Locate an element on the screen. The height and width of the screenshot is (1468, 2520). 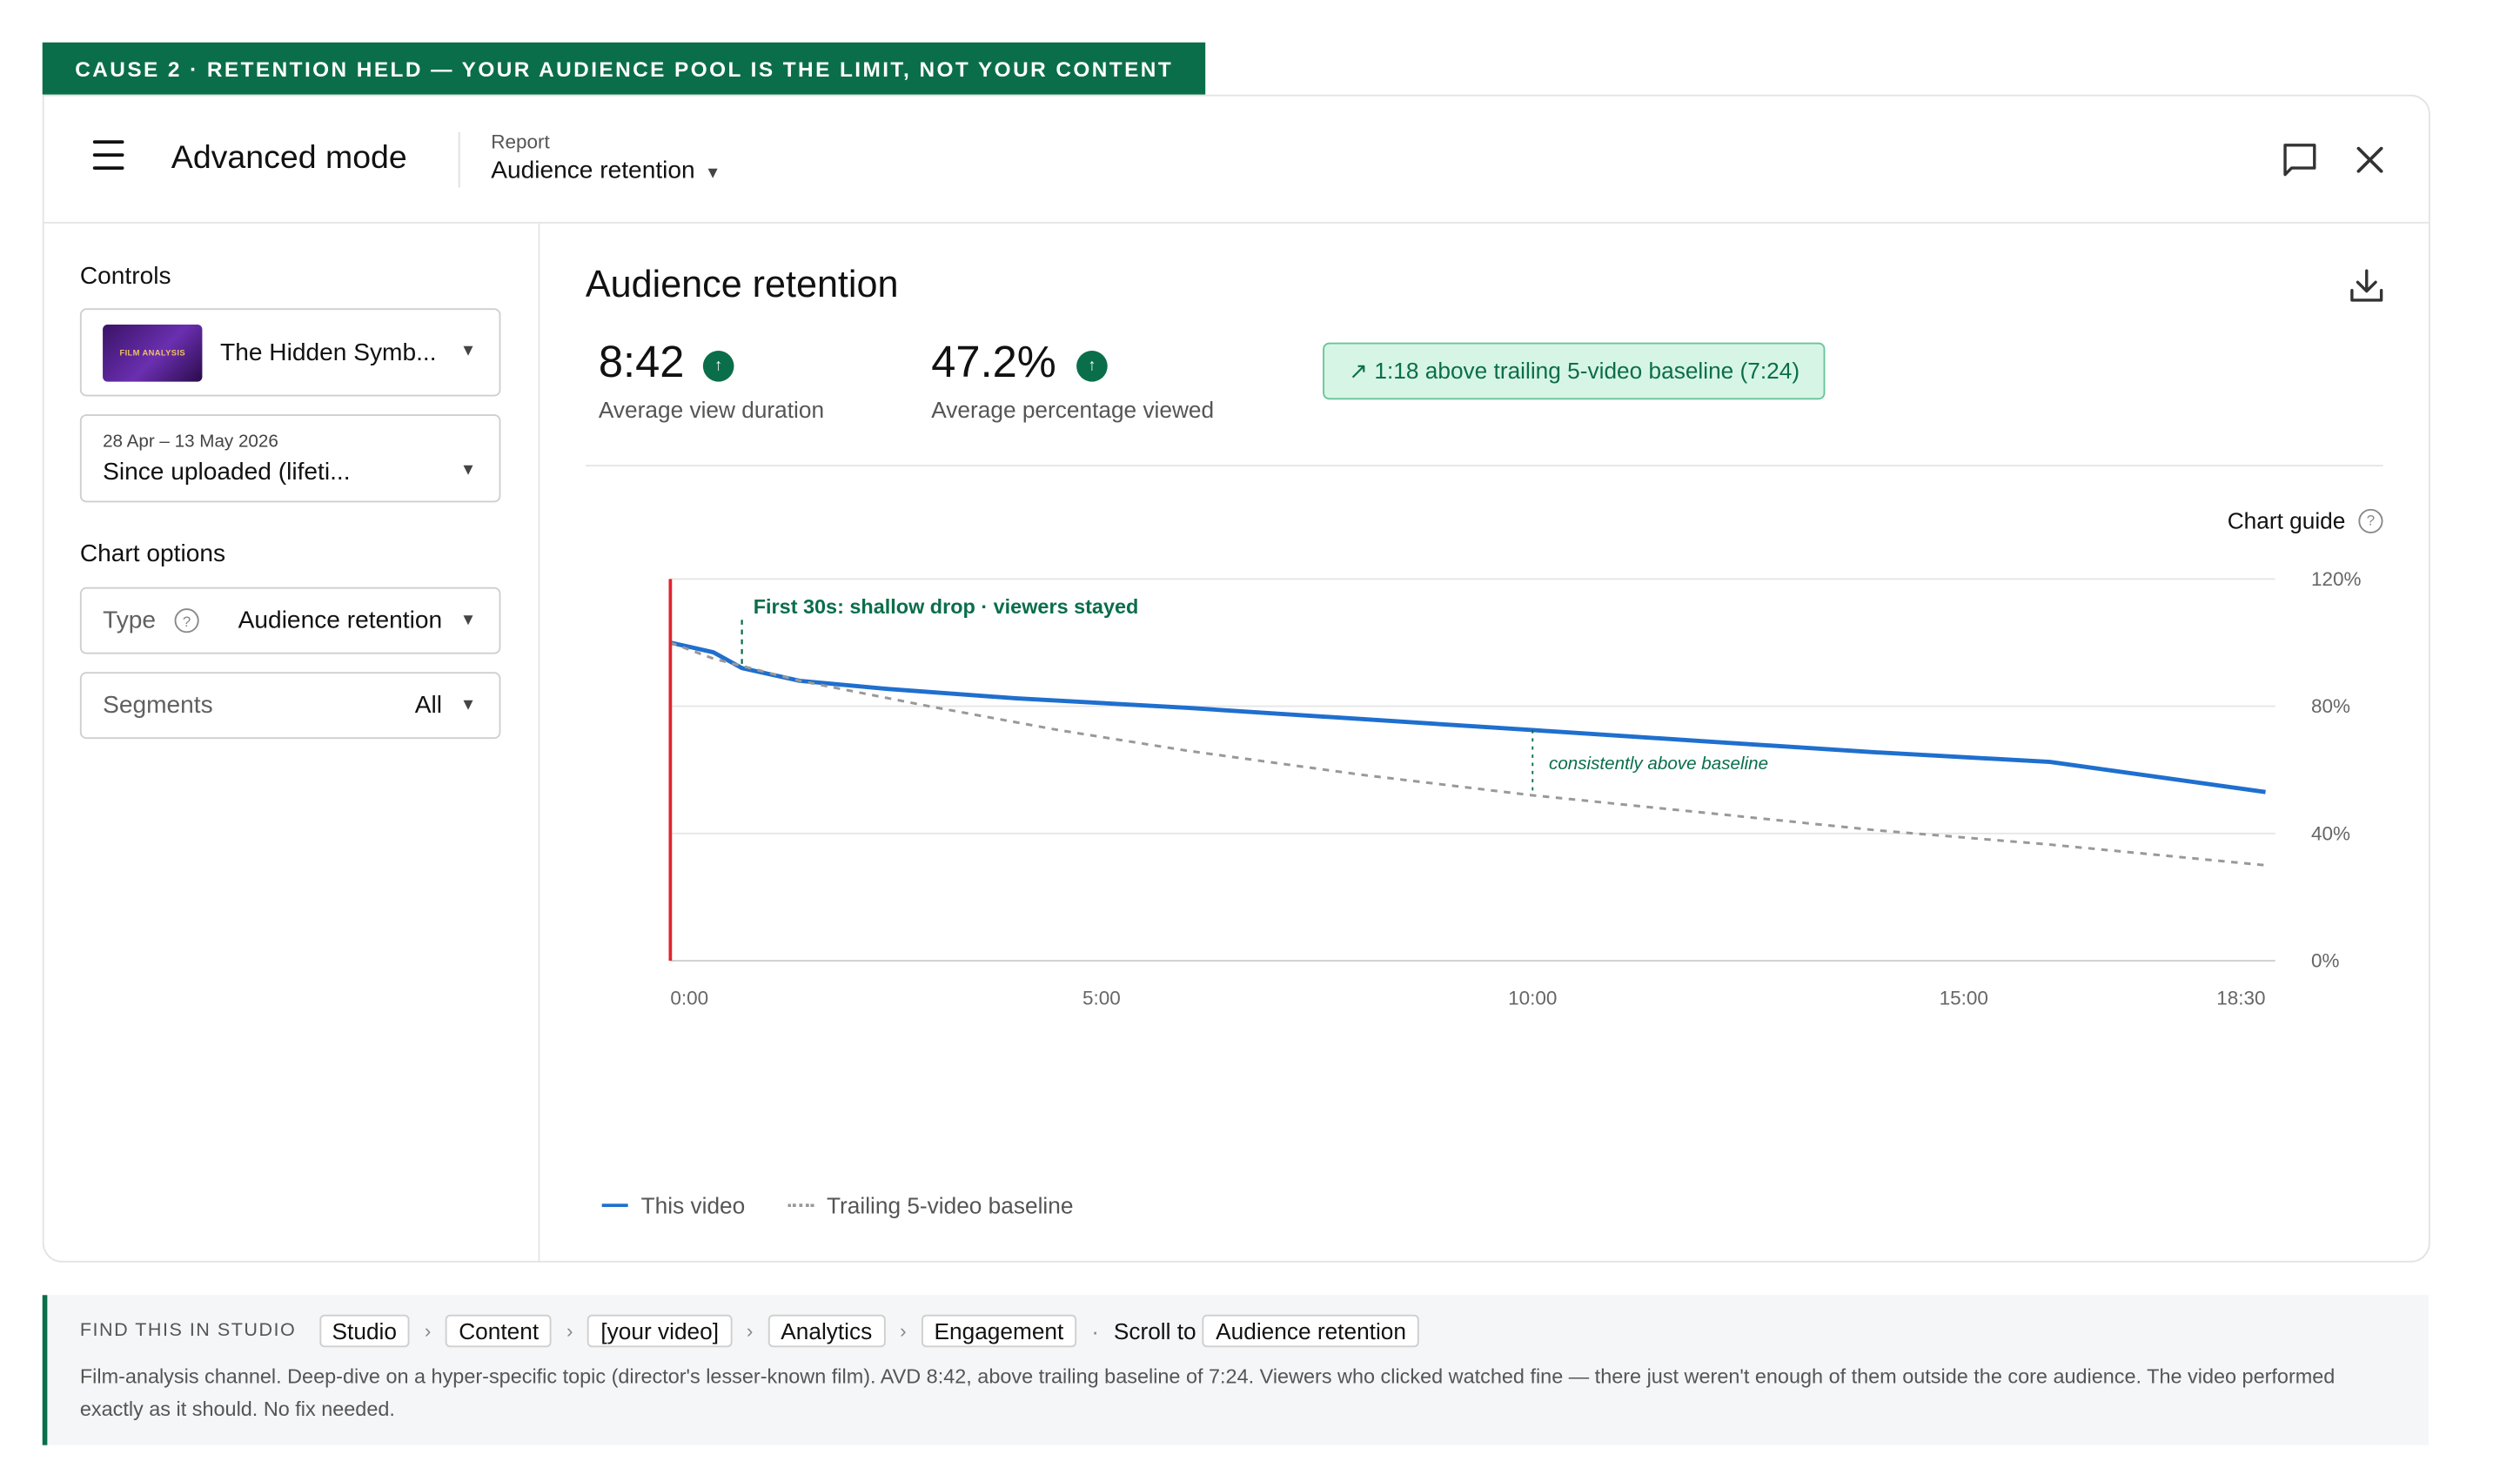
chart-legend: This video Trailing 5-video baseline is located at coordinates (858, 1205).